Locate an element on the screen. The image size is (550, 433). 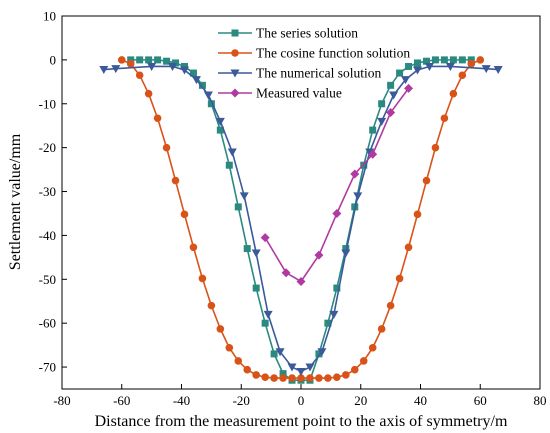
y-tick-label: -10 is located at coordinates (47, 103).